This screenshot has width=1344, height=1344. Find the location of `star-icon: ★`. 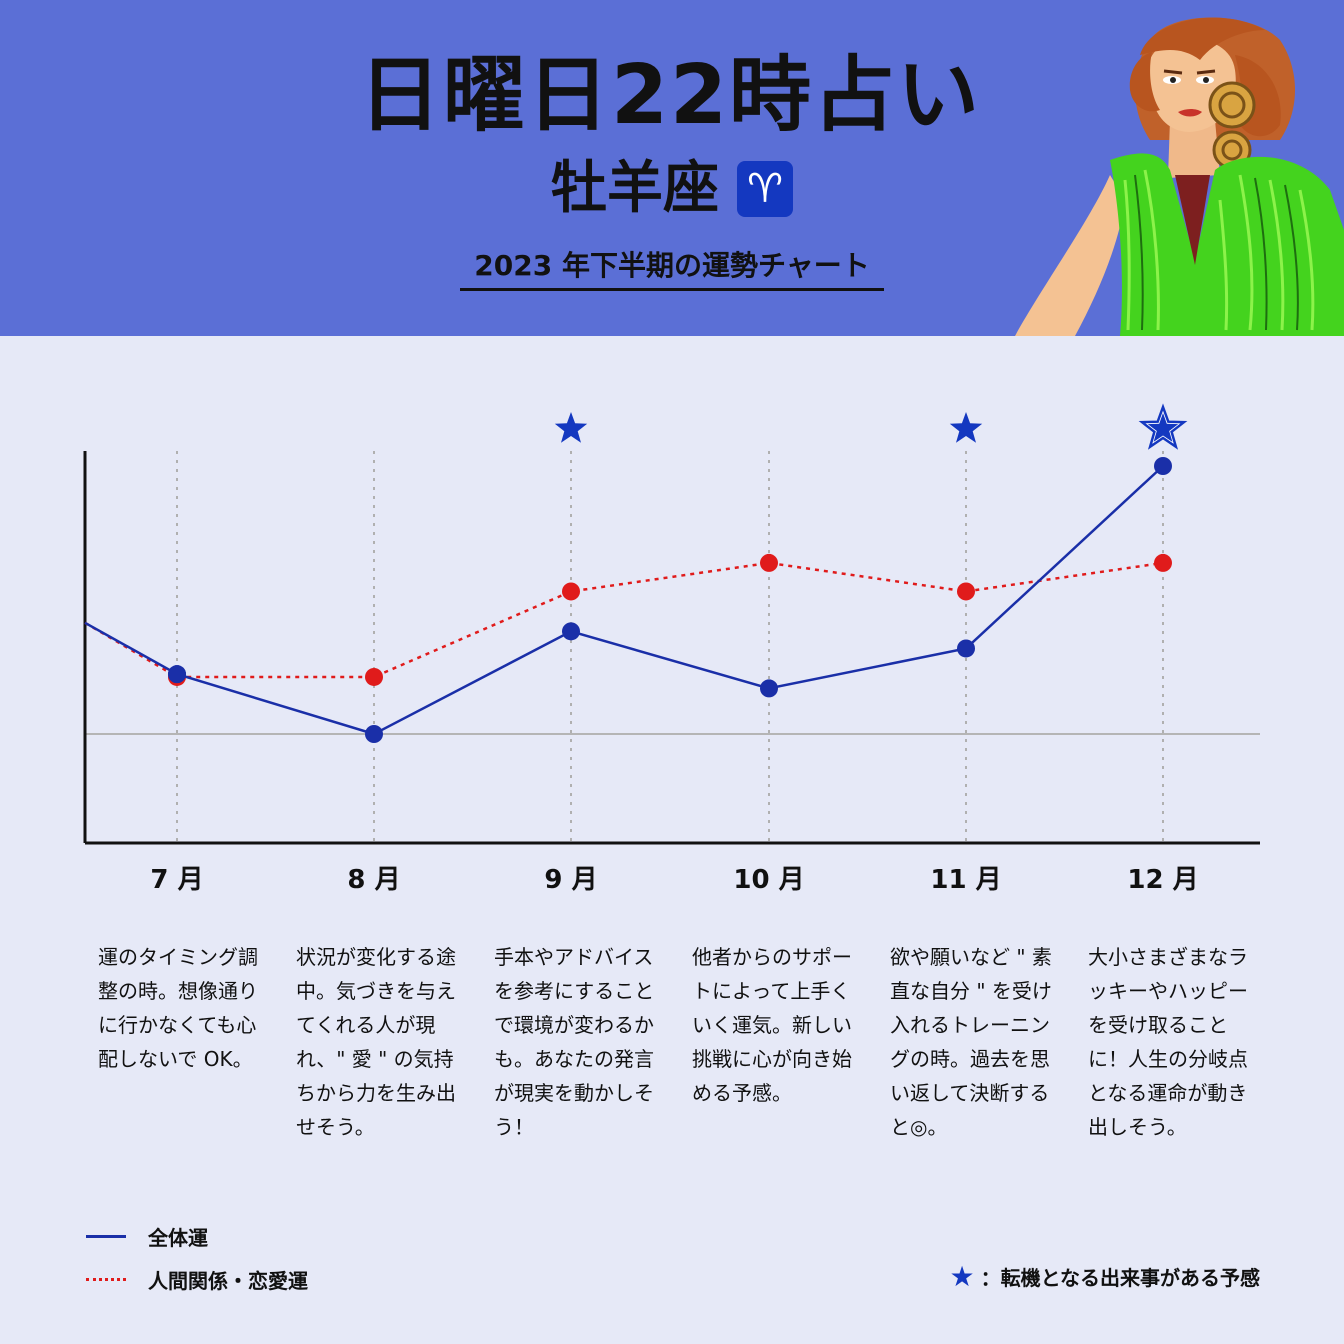

star-icon: ★ is located at coordinates (962, 1276).